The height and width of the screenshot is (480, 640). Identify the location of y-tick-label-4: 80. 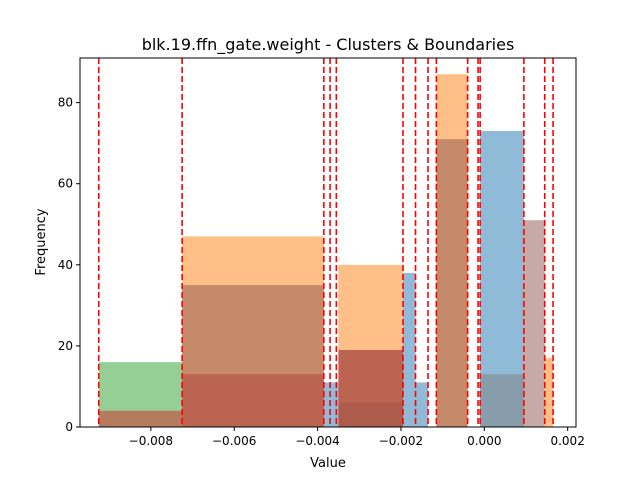
(65, 103).